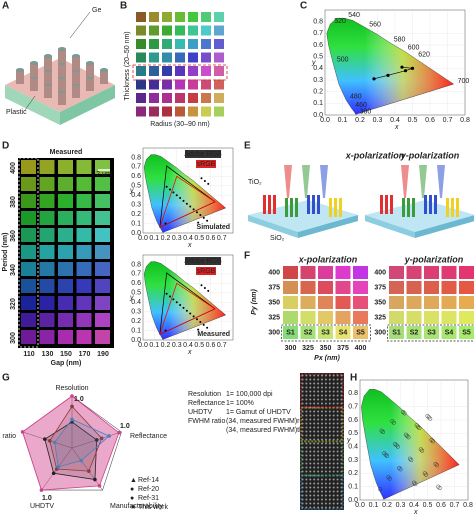  Describe the element at coordinates (48, 56) in the screenshot. I see `pillar-top` at that location.